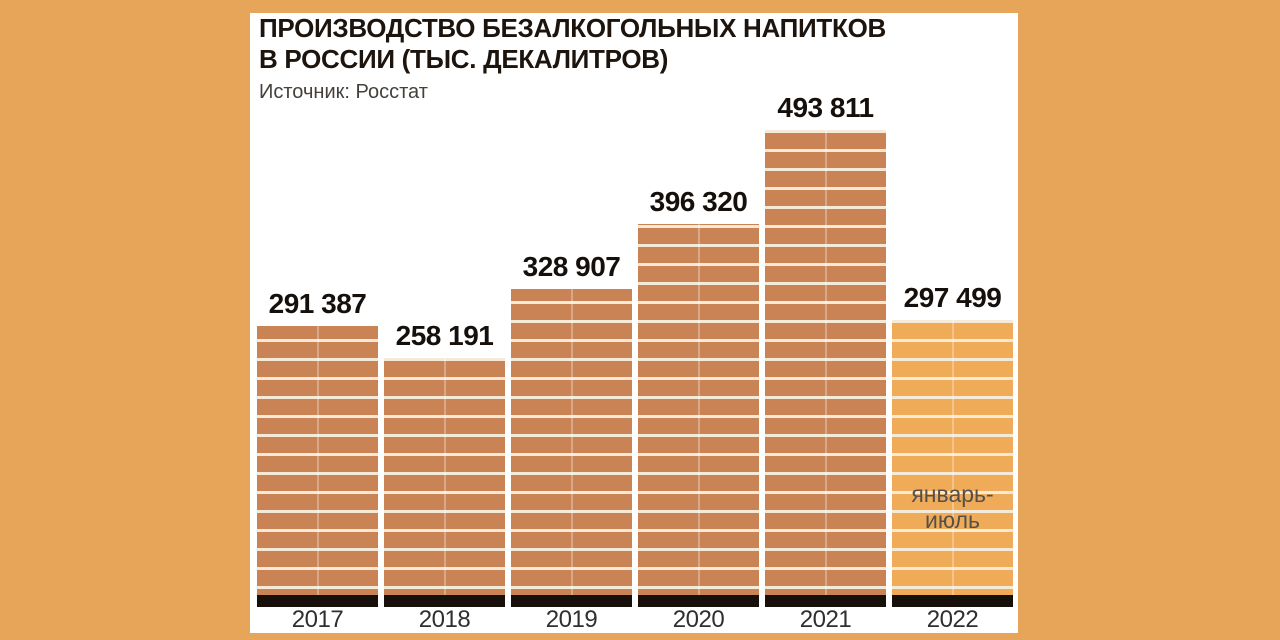 The width and height of the screenshot is (1280, 640). What do you see at coordinates (444, 482) in the screenshot?
I see `bar-2018` at bounding box center [444, 482].